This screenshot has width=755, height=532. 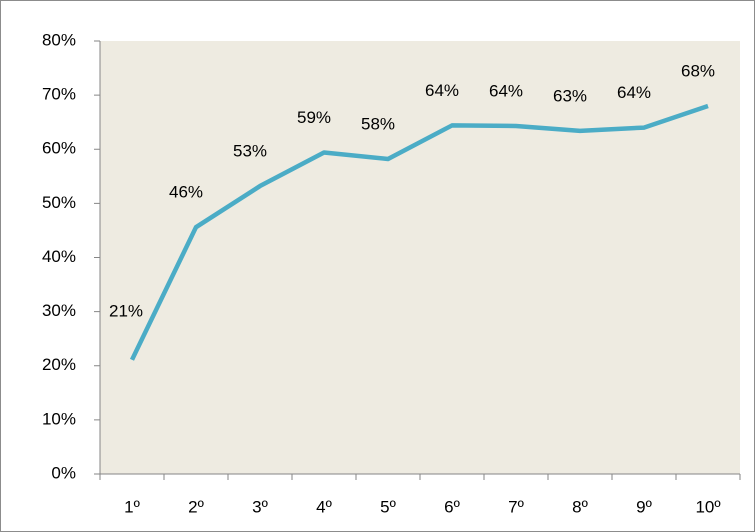 What do you see at coordinates (132, 506) in the screenshot?
I see `x-tick-label: 1º` at bounding box center [132, 506].